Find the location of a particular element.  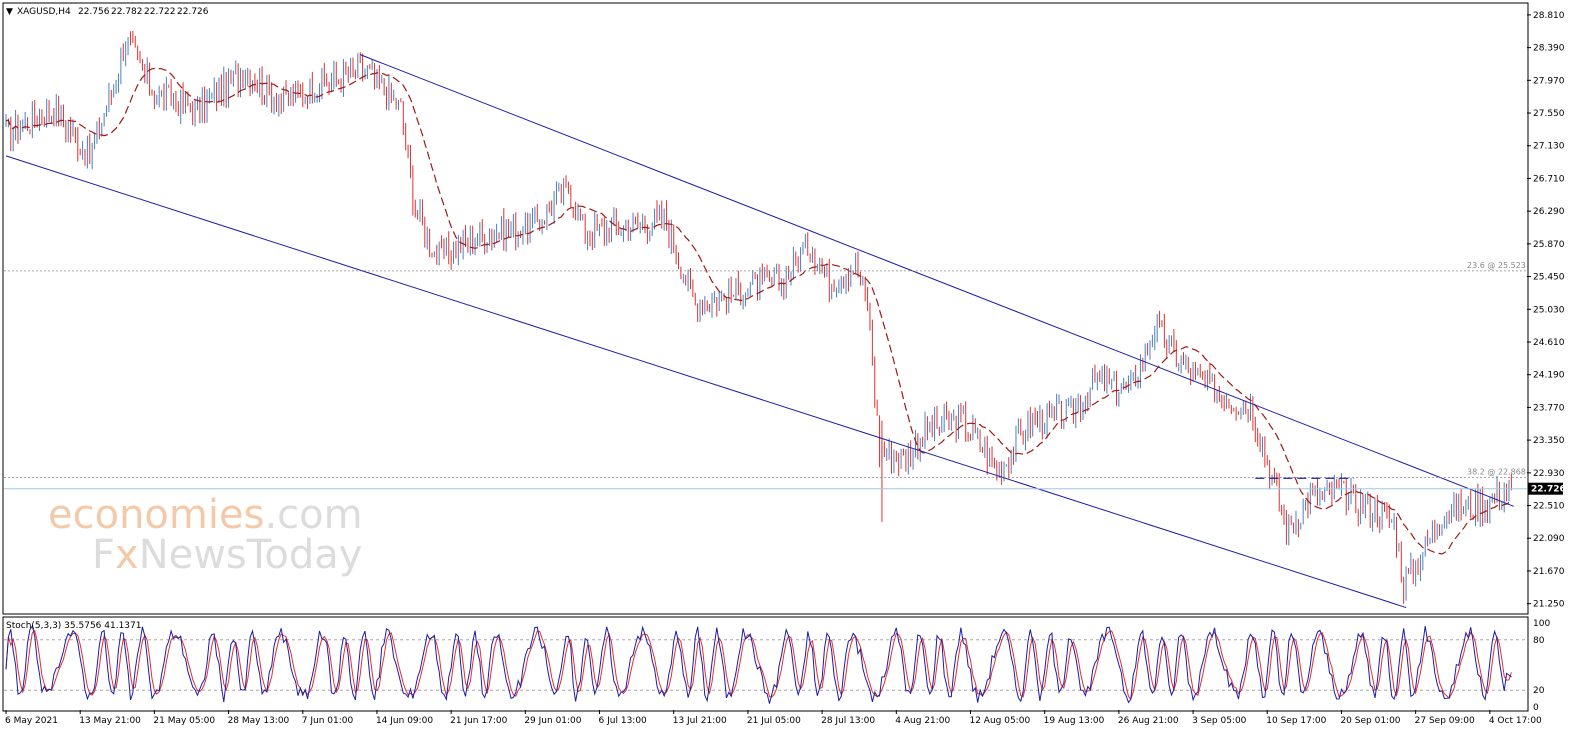

x-tick-label: 28 May 13:00 is located at coordinates (259, 721).